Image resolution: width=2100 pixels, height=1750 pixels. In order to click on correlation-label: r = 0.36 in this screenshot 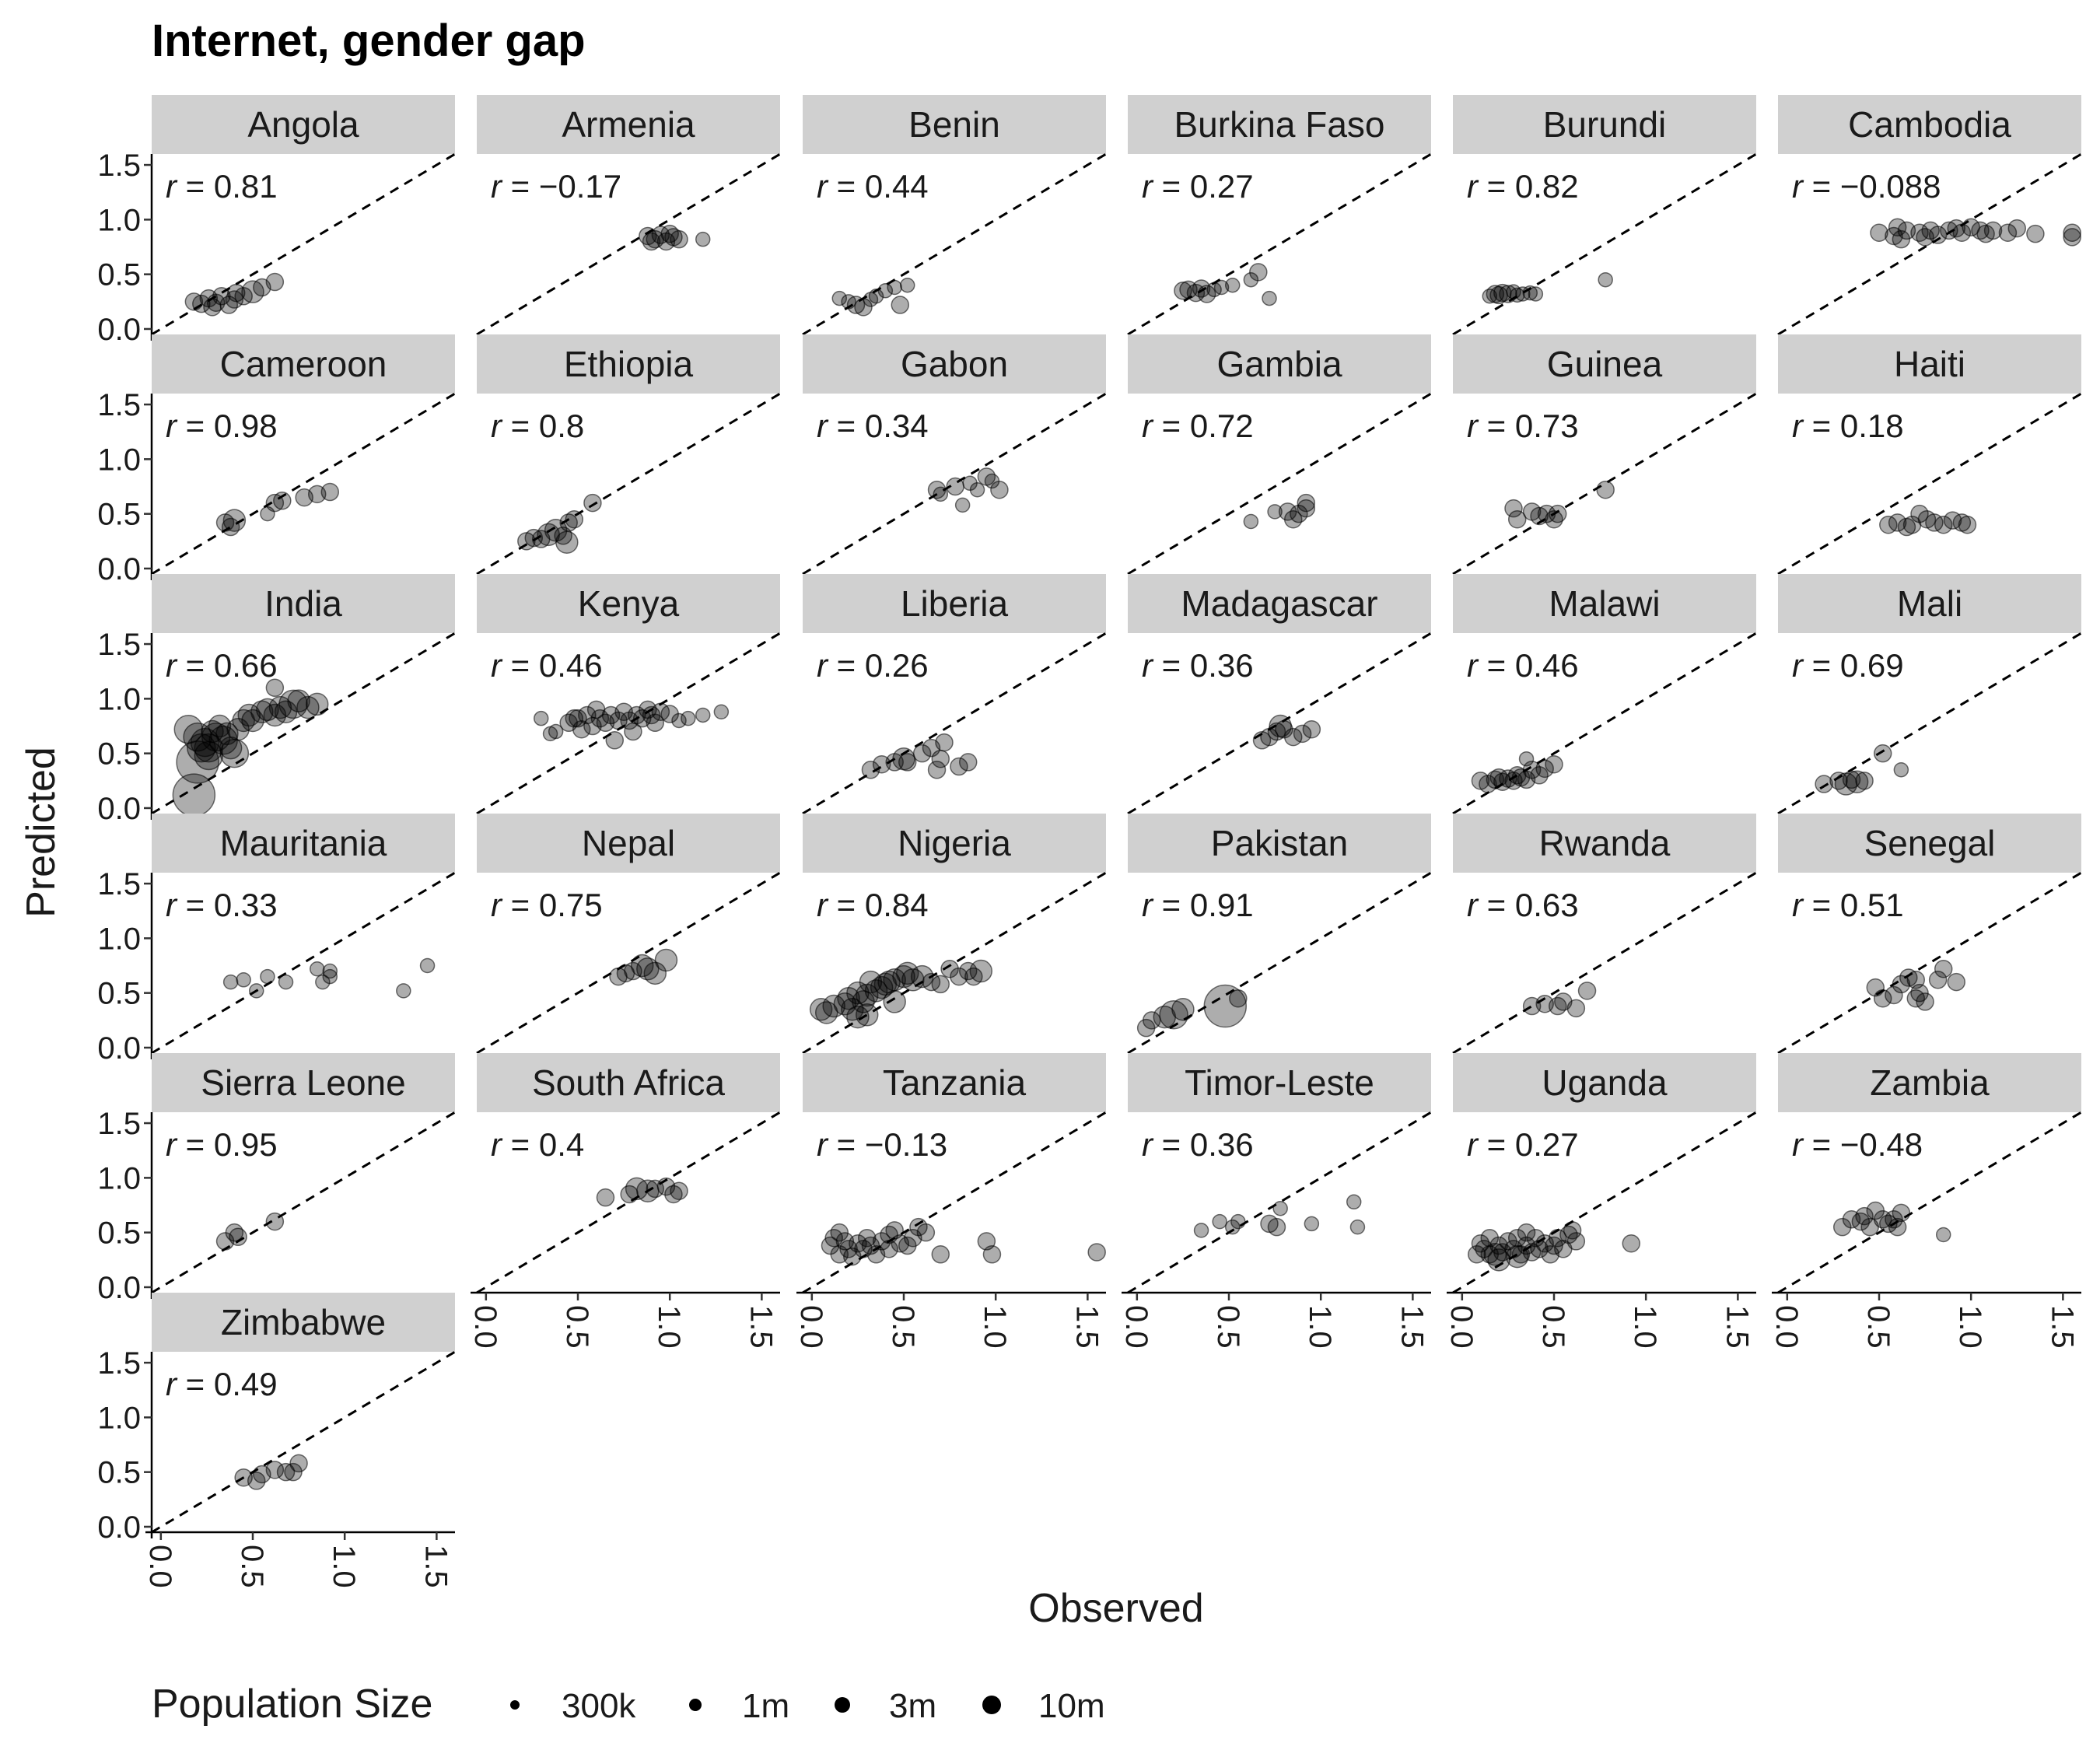, I will do `click(1198, 666)`.